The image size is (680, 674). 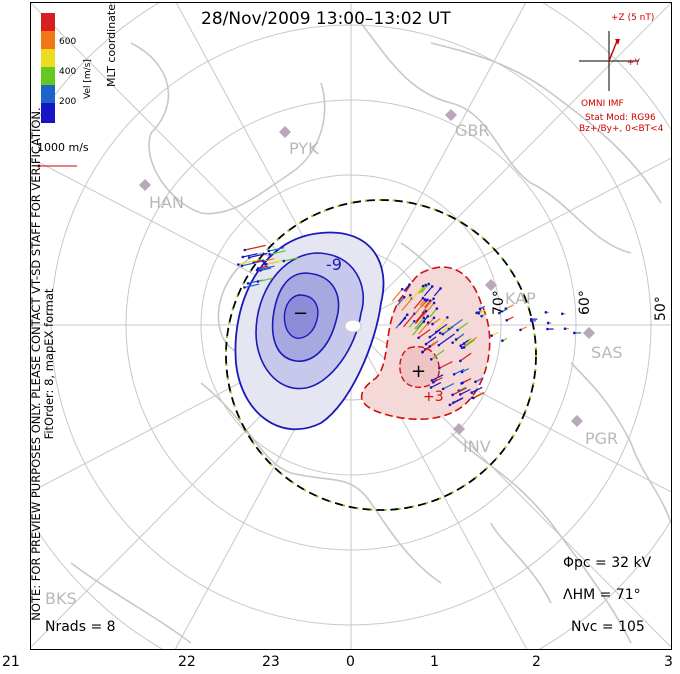 What do you see at coordinates (520, 298) in the screenshot?
I see `station-label-kap: KAP` at bounding box center [520, 298].